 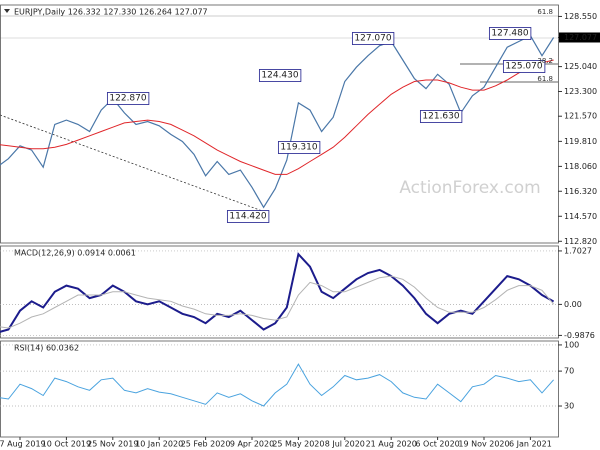 What do you see at coordinates (580, 116) in the screenshot?
I see `y-tick-label: 121.570` at bounding box center [580, 116].